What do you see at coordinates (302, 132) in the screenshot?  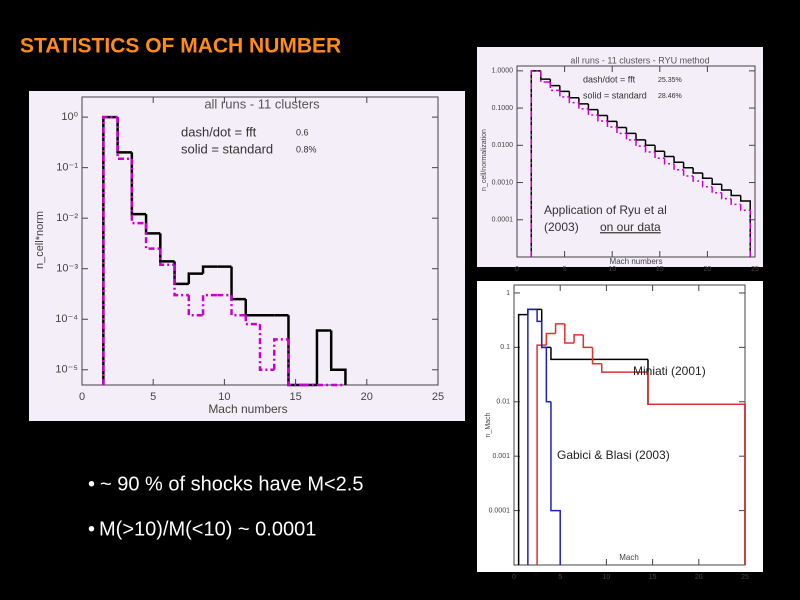 I see `annotation: 0.6` at bounding box center [302, 132].